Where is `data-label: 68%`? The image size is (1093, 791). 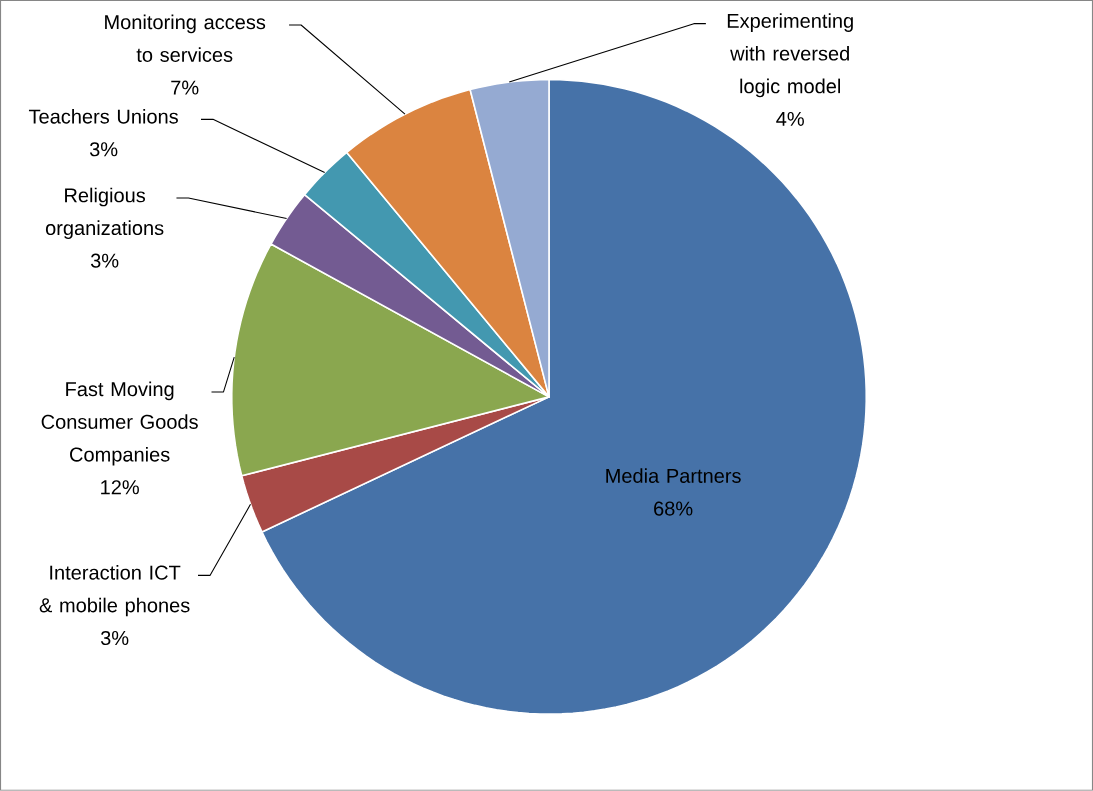 data-label: 68% is located at coordinates (673, 508).